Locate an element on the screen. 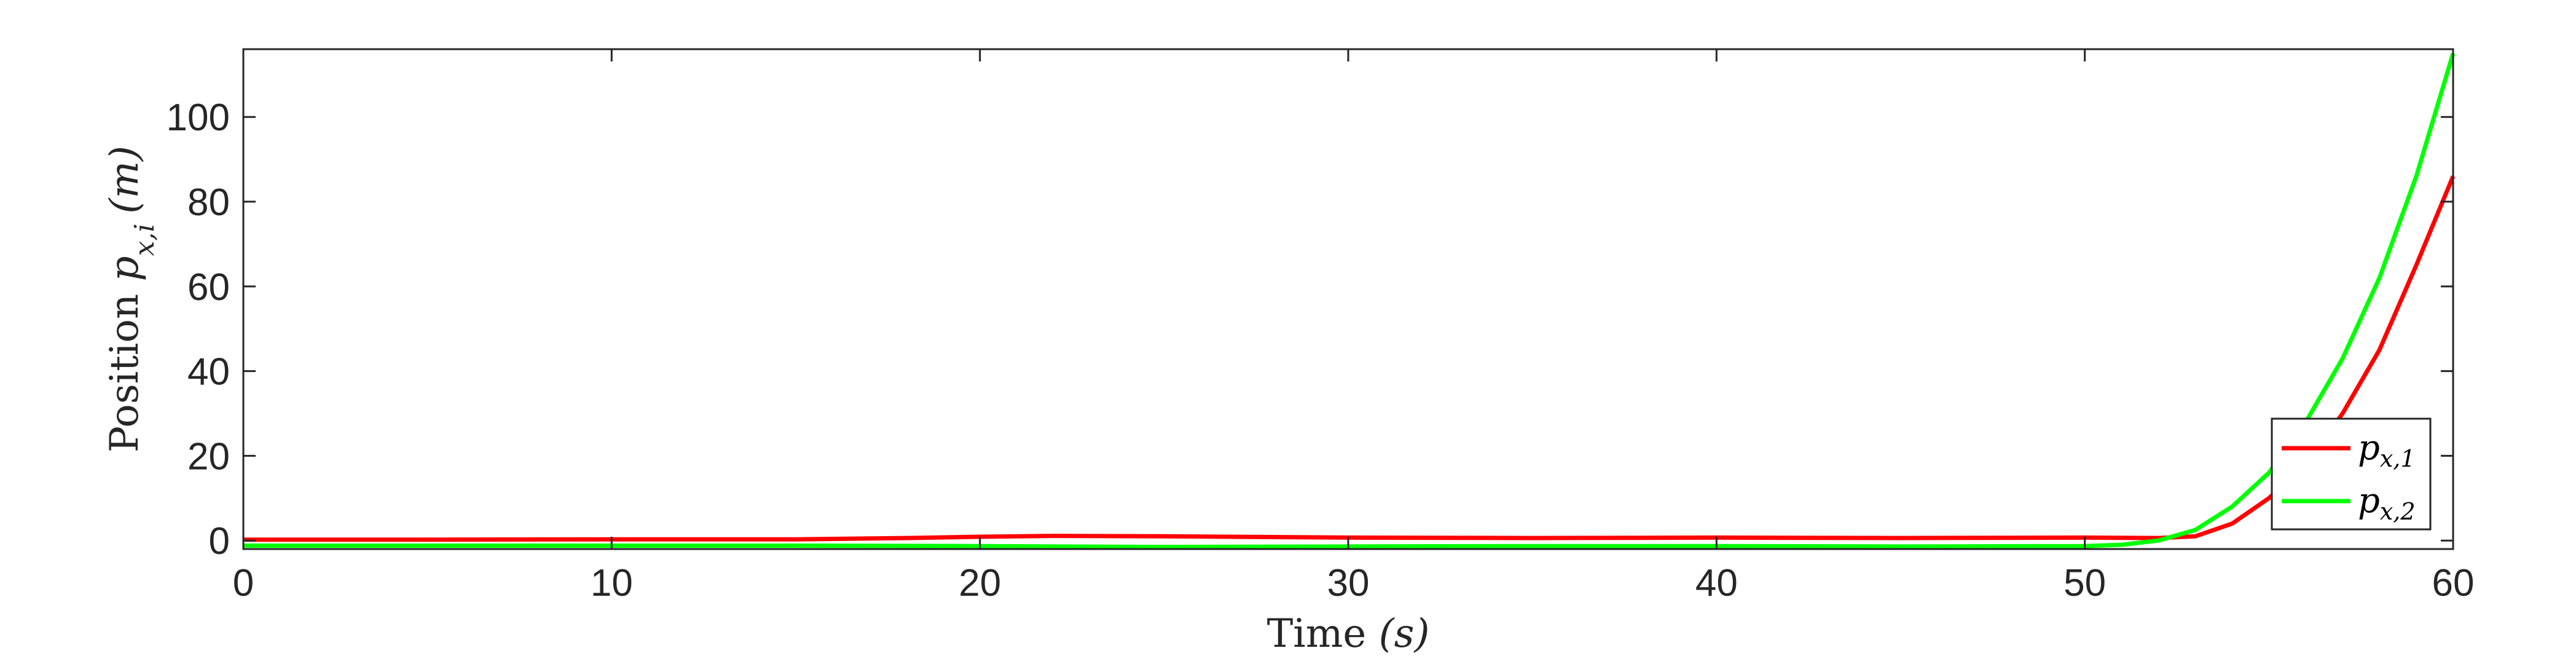 Image resolution: width=2576 pixels, height=664 pixels. x-tick-label: 10 is located at coordinates (612, 583).